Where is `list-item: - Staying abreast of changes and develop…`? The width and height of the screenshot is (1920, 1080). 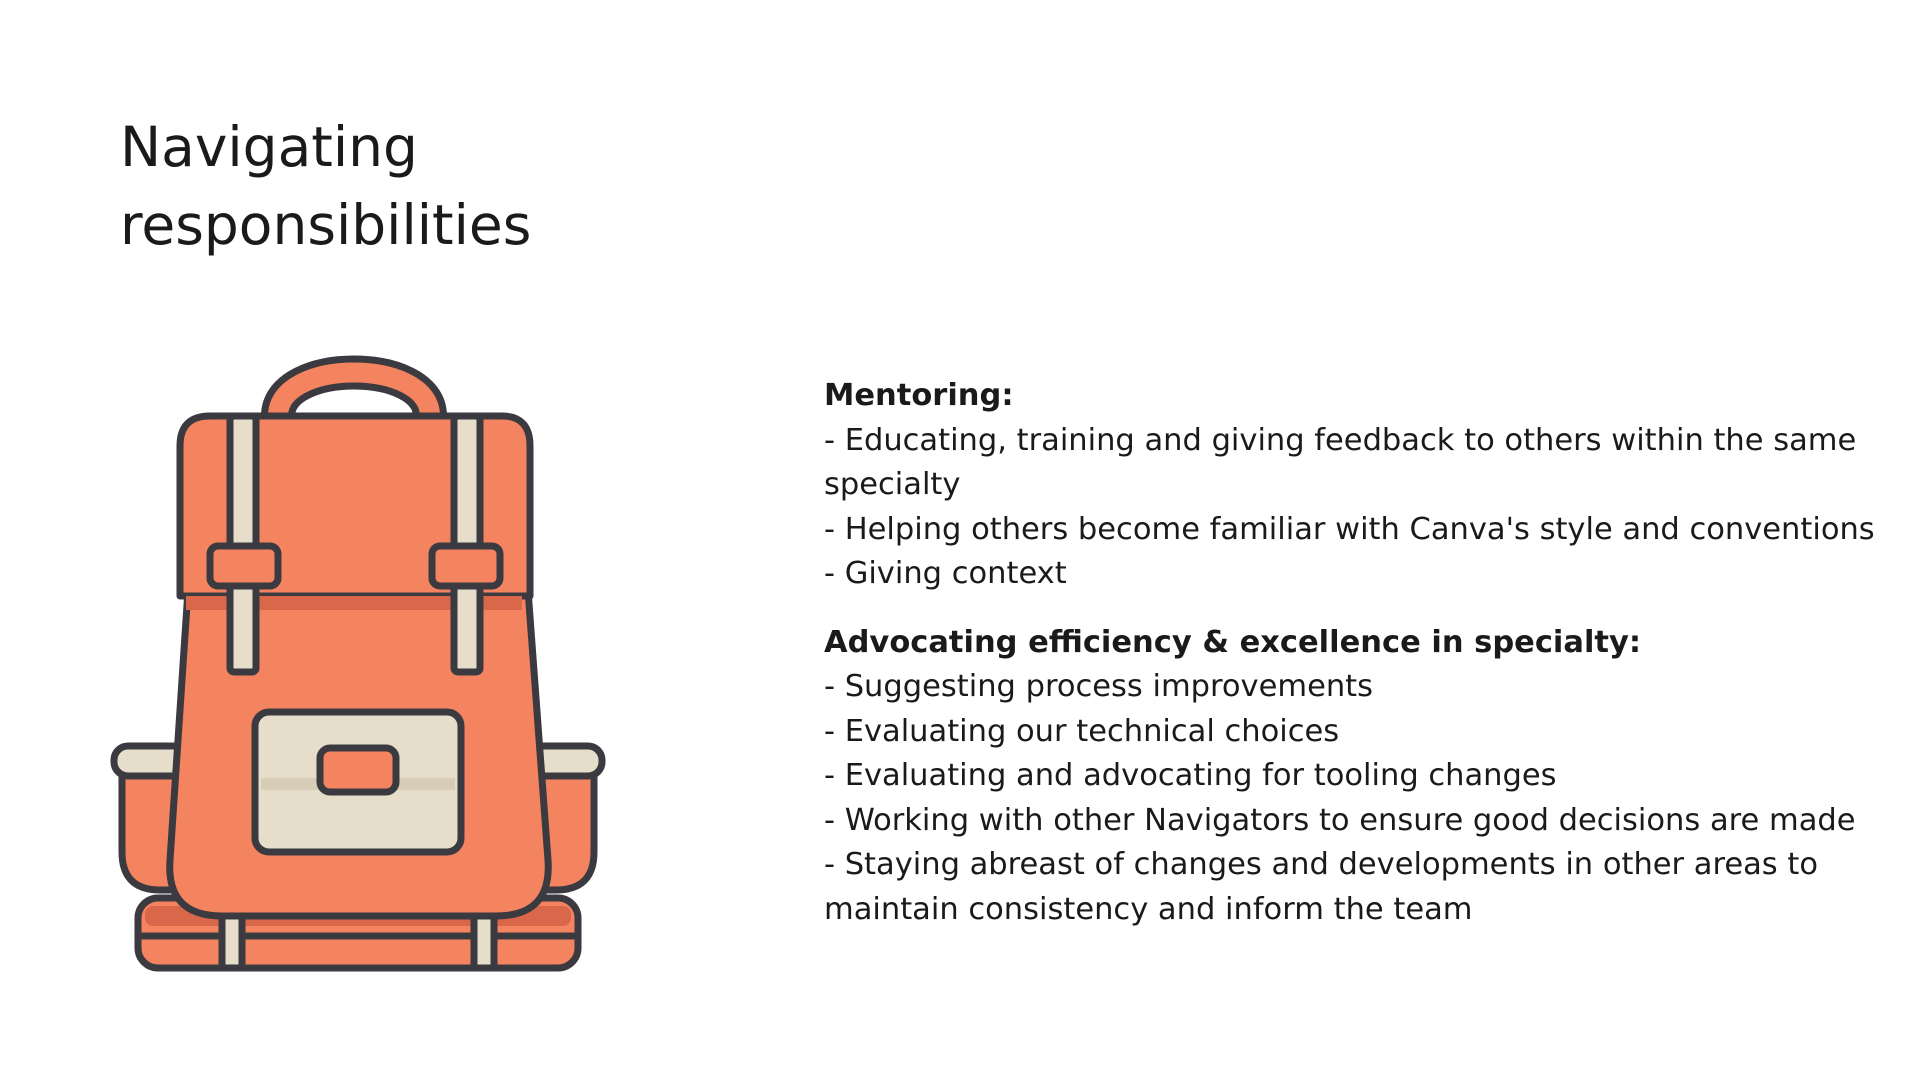 list-item: - Staying abreast of changes and develop… is located at coordinates (1321, 887).